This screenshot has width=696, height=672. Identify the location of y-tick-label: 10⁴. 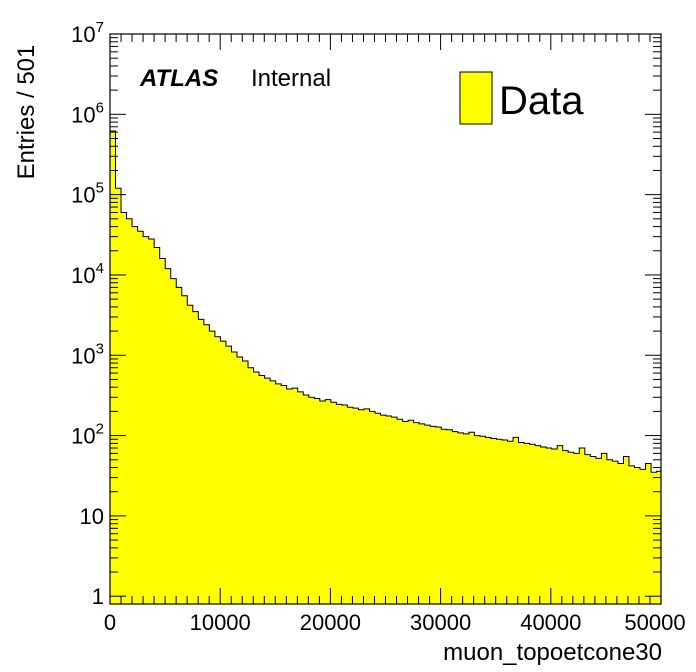
(87, 274).